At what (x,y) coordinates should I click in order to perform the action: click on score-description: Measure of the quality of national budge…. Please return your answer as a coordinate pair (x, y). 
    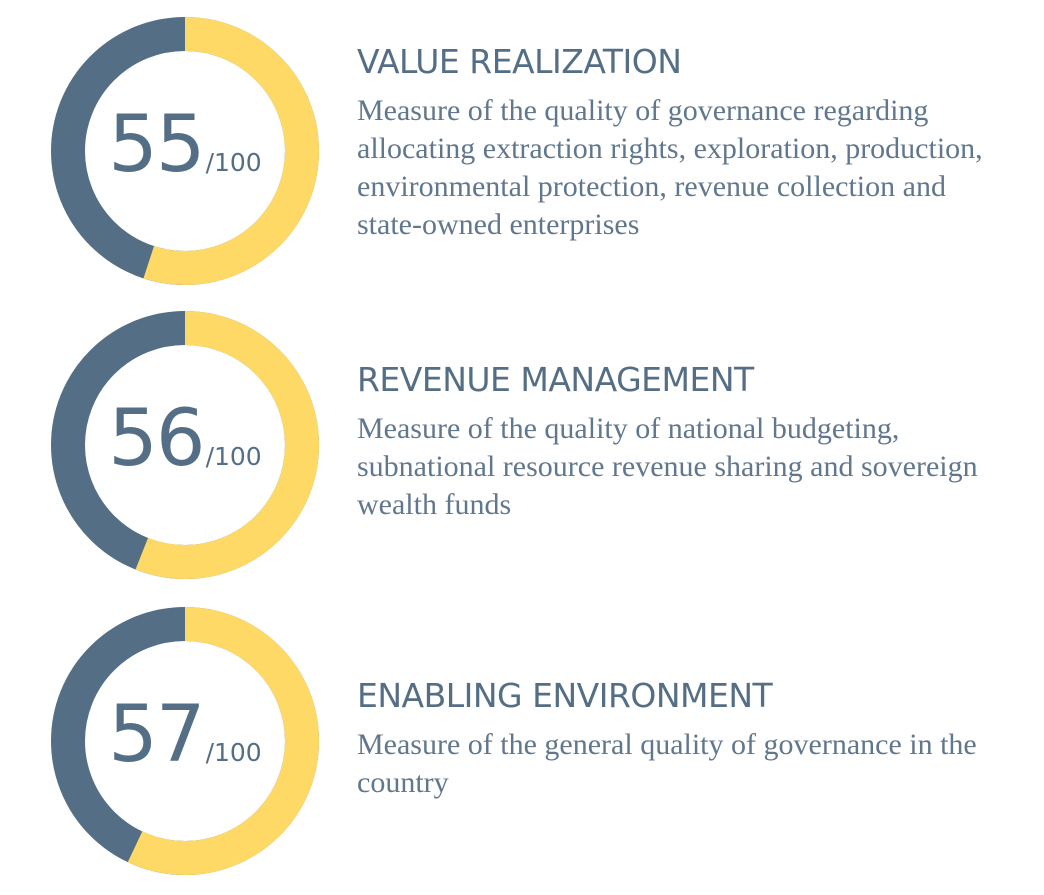
    Looking at the image, I should click on (667, 466).